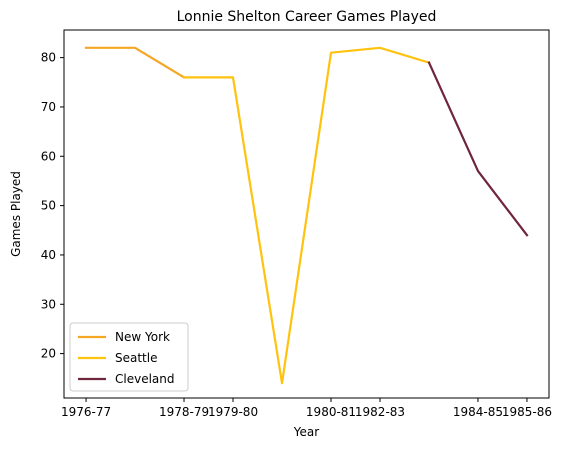 Image resolution: width=569 pixels, height=453 pixels. I want to click on y-tick-label: 50, so click(48, 206).